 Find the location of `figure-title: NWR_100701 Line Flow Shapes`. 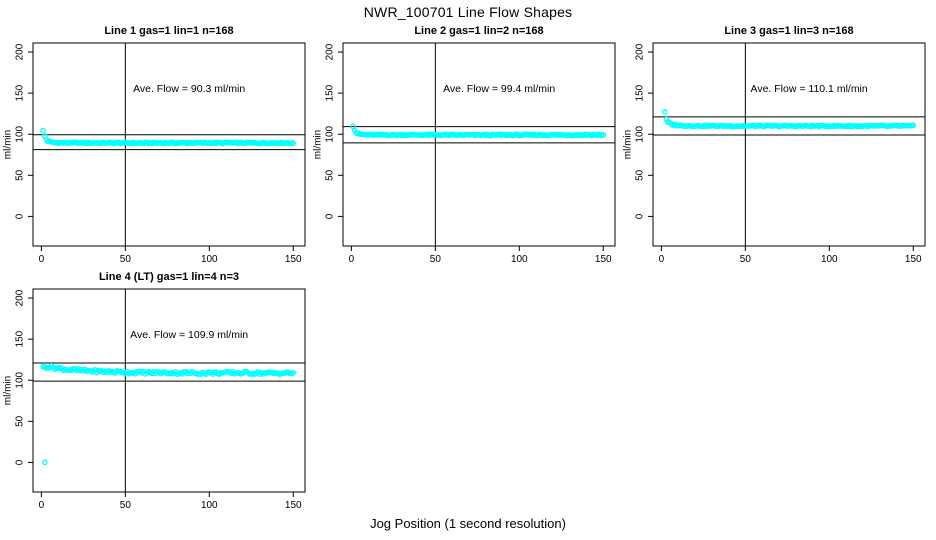

figure-title: NWR_100701 Line Flow Shapes is located at coordinates (468, 12).